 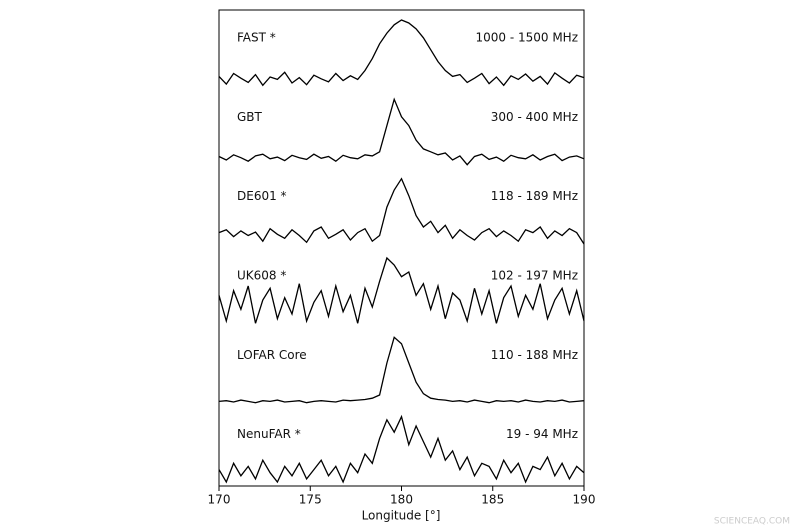 What do you see at coordinates (262, 196) in the screenshot?
I see `series-name: DE601 *` at bounding box center [262, 196].